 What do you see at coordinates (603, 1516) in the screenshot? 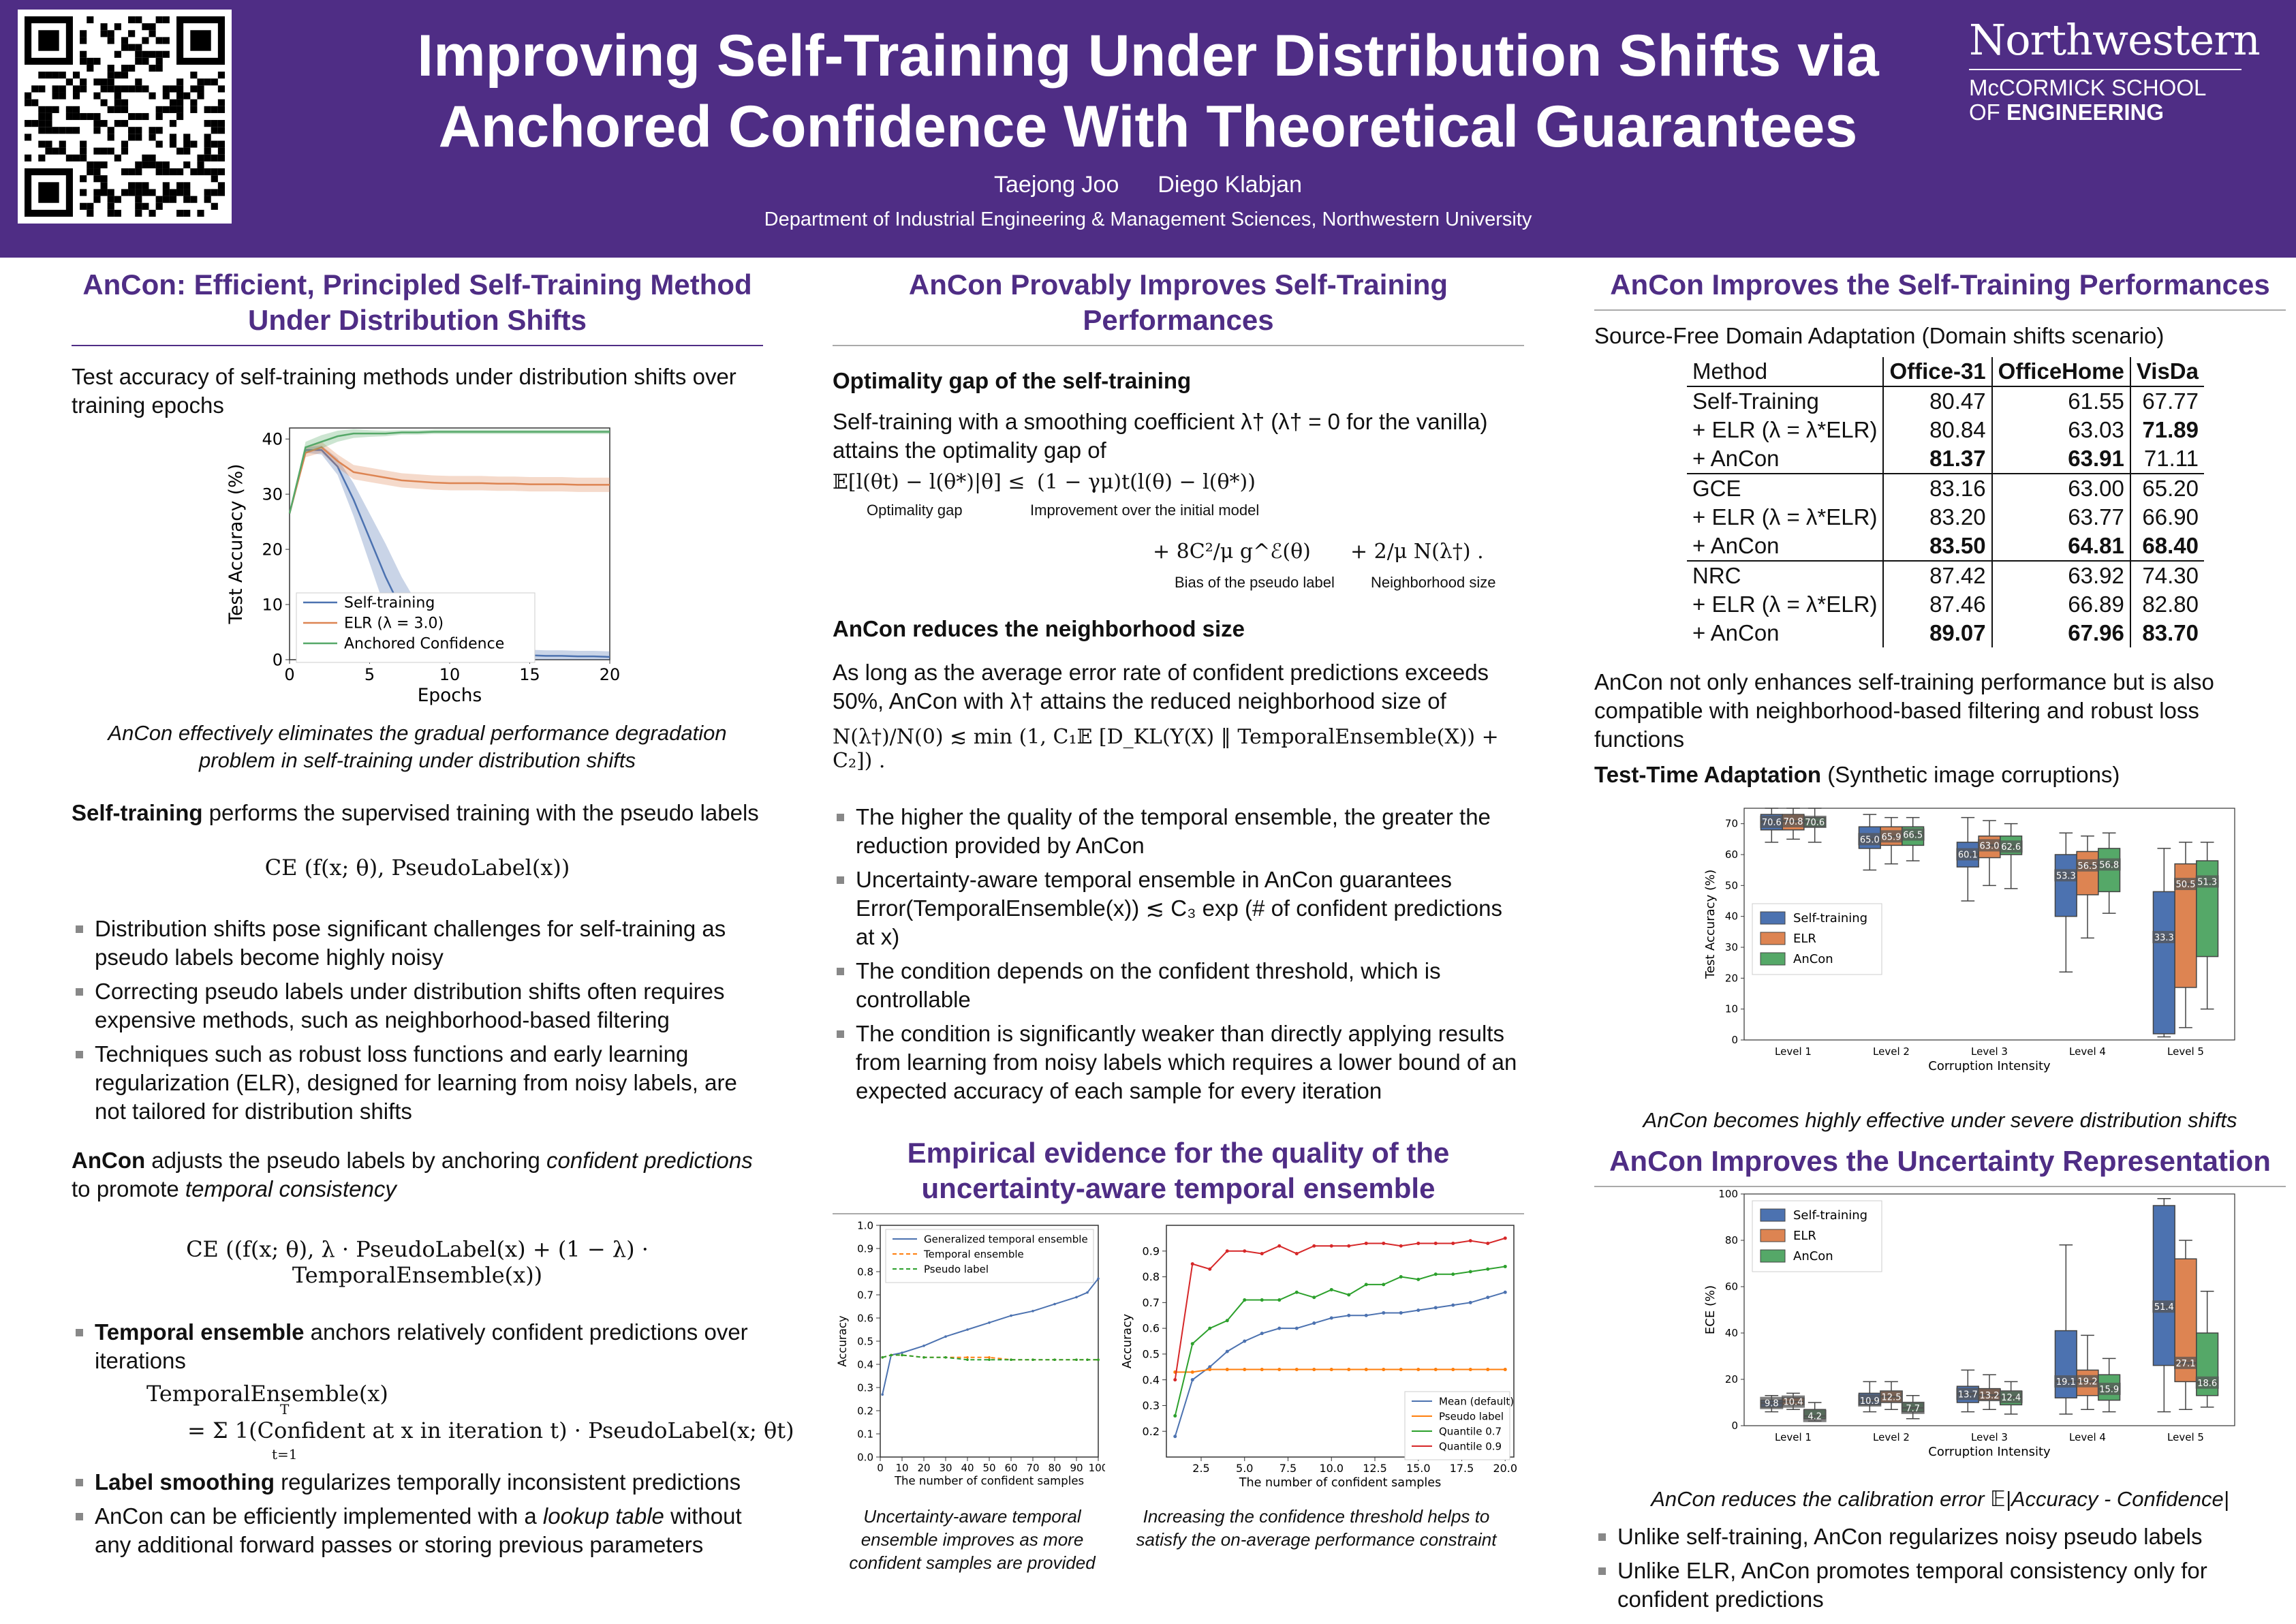
I see `term-lookup: lookup table` at bounding box center [603, 1516].